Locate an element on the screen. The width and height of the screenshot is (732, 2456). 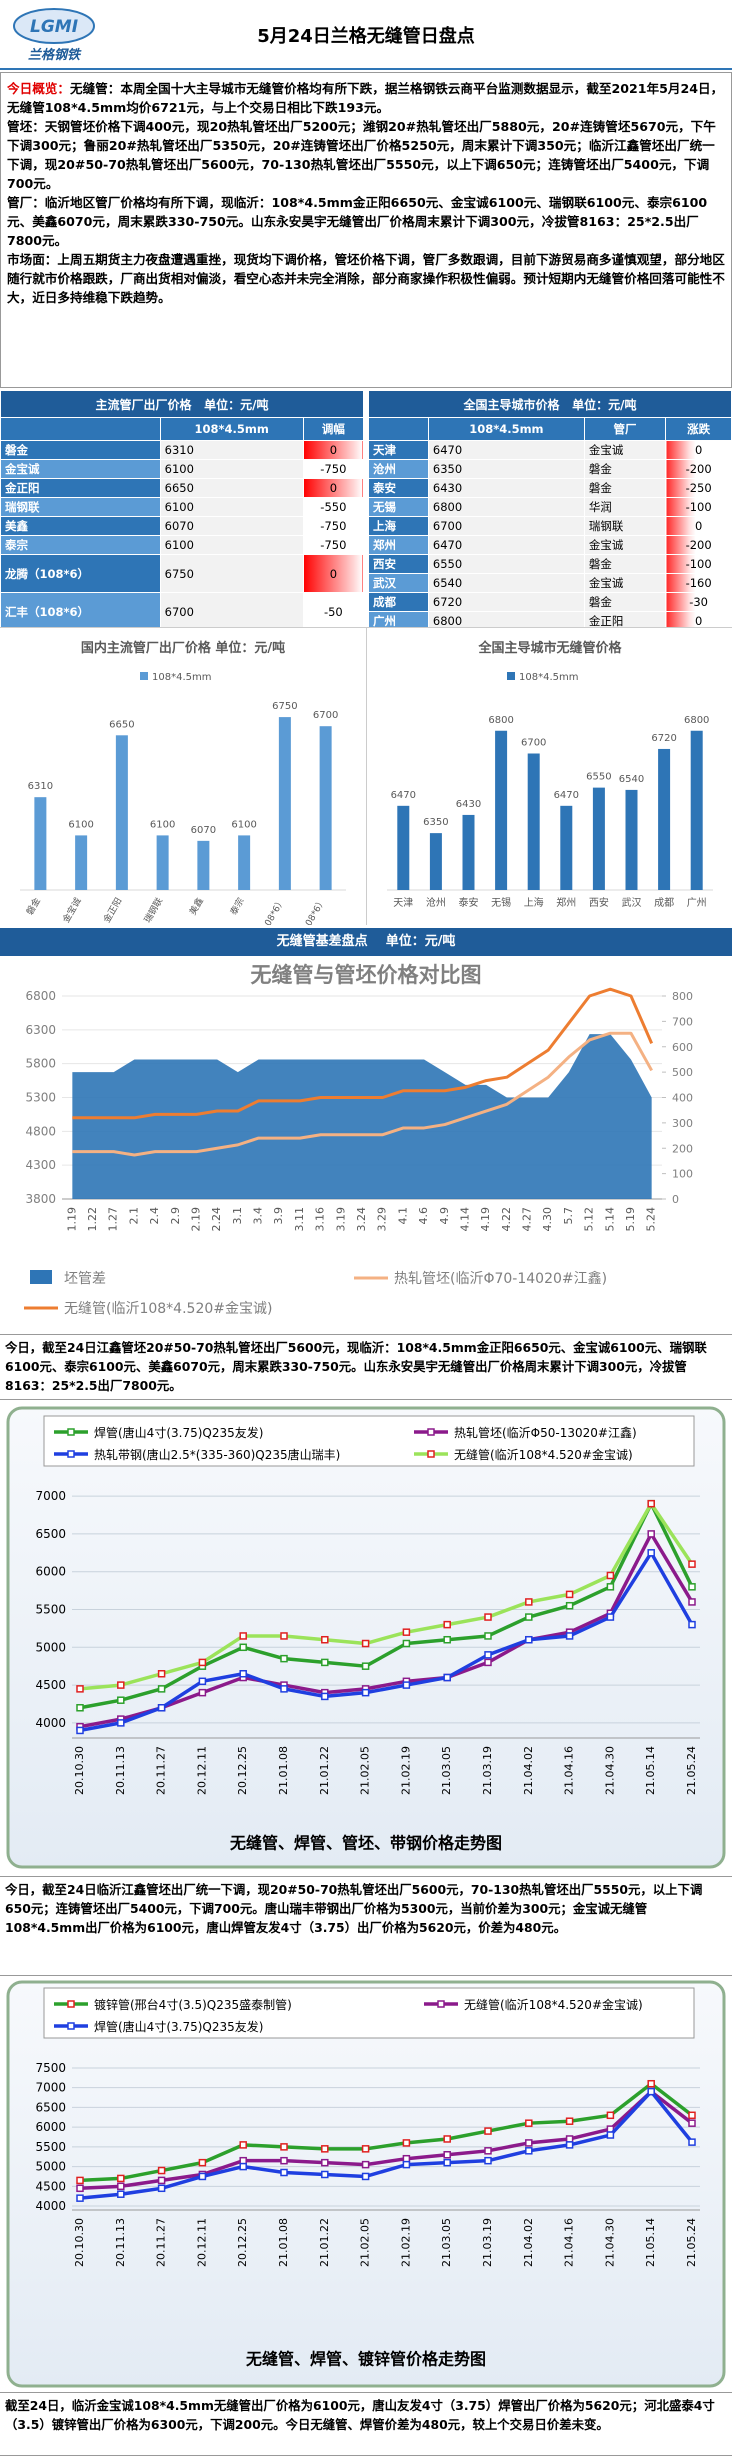
row-label: 无锡 is located at coordinates (398, 507).